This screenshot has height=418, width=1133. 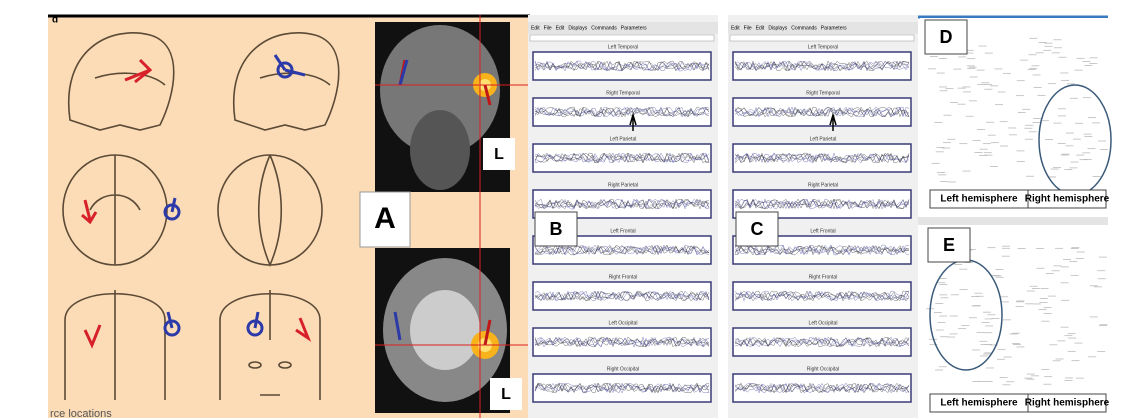 I want to click on panel-label: C, so click(x=757, y=229).